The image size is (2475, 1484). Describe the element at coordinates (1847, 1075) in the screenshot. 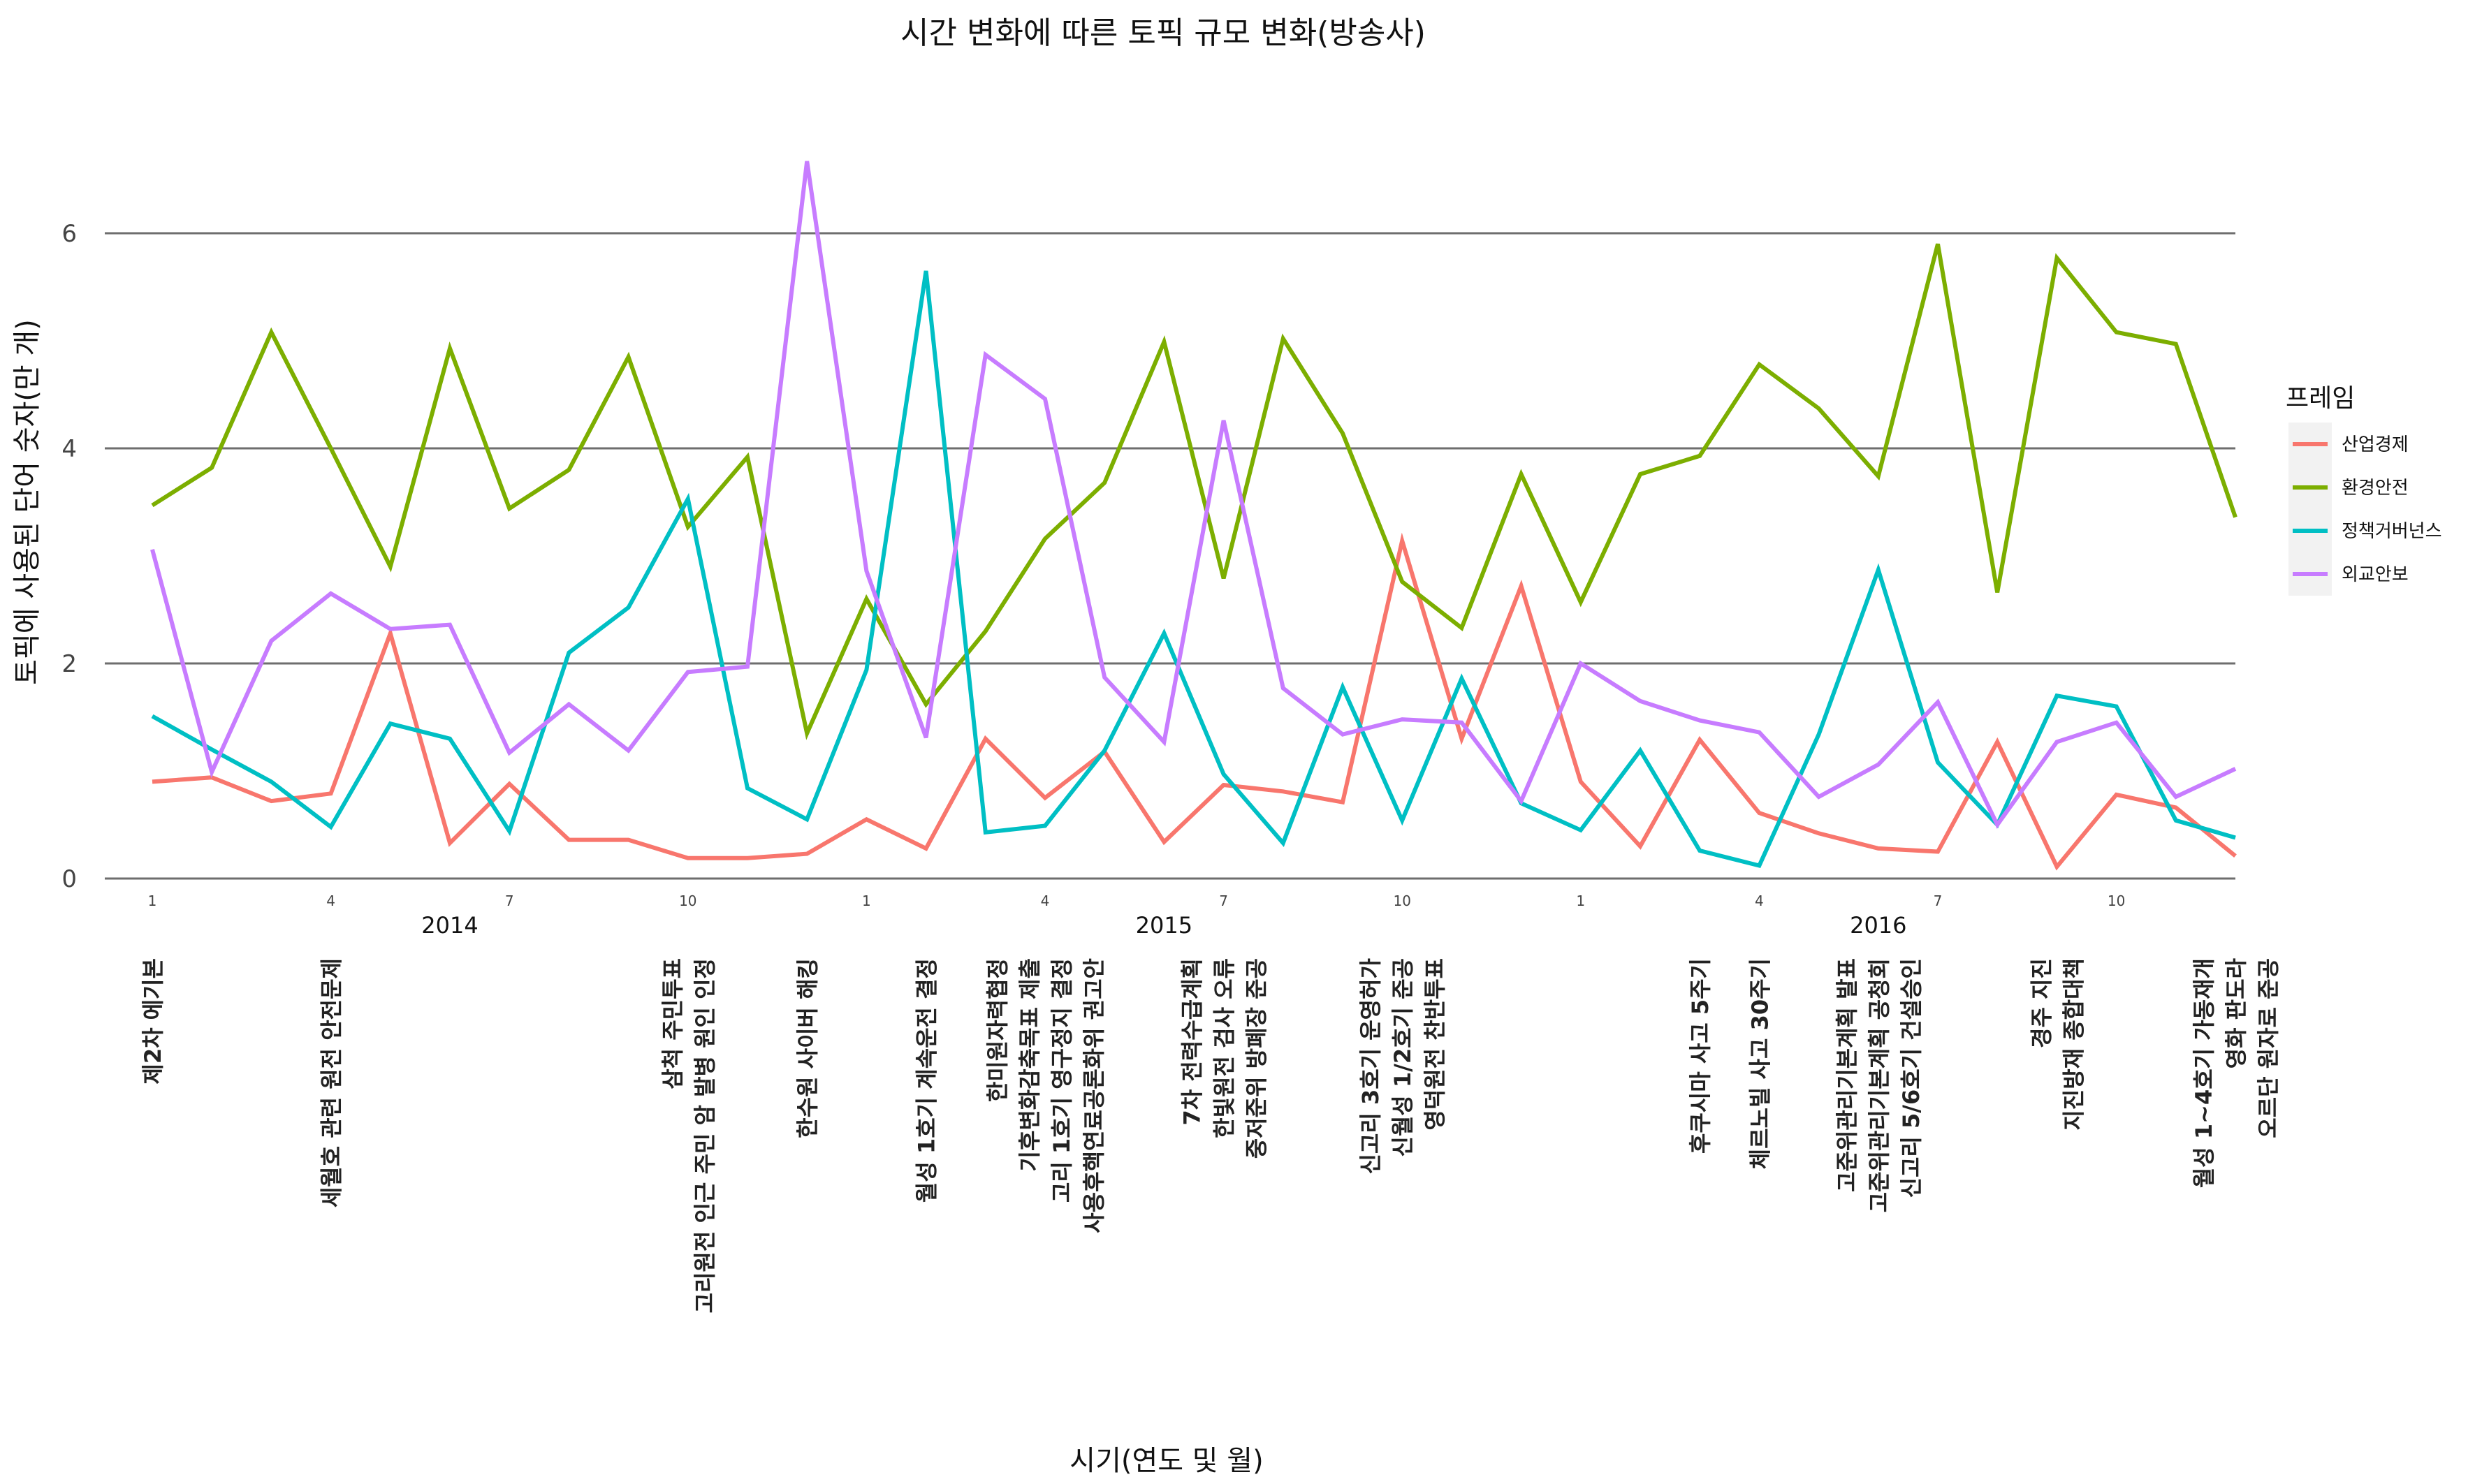

I see `event-label: 고준위관리기본계획 발표` at that location.